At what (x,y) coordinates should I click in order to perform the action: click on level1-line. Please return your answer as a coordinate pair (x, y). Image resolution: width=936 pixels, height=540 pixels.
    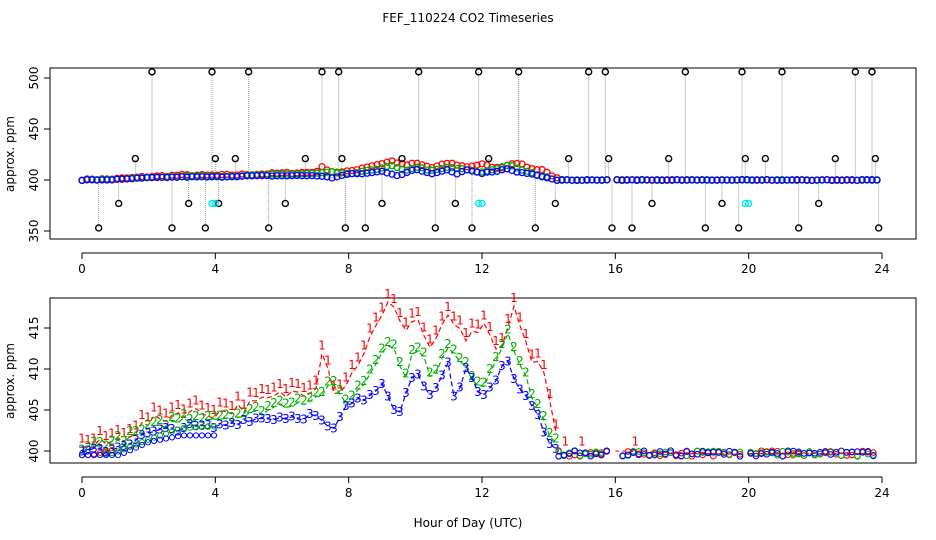
    Looking at the image, I should click on (319, 374).